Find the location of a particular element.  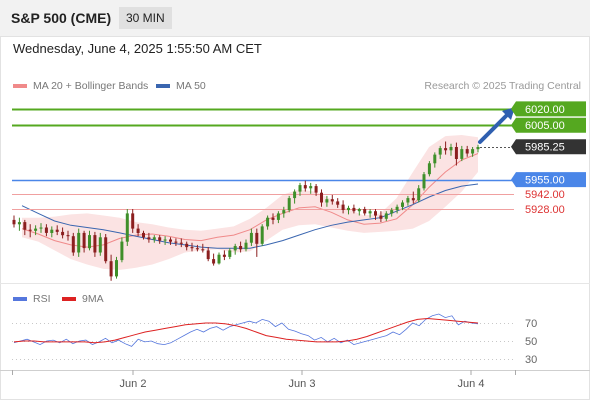

bollinger-swatch is located at coordinates (20, 86).